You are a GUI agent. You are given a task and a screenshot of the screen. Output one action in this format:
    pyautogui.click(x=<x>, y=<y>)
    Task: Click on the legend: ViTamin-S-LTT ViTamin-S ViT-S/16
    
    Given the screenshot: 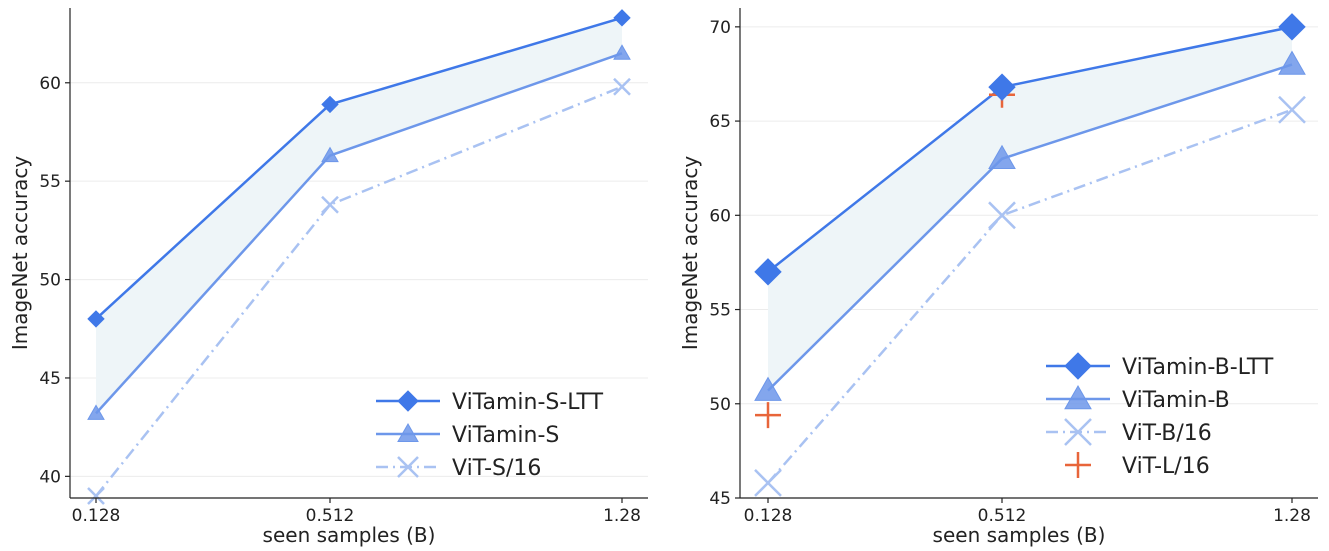 What is the action you would take?
    pyautogui.click(x=490, y=435)
    